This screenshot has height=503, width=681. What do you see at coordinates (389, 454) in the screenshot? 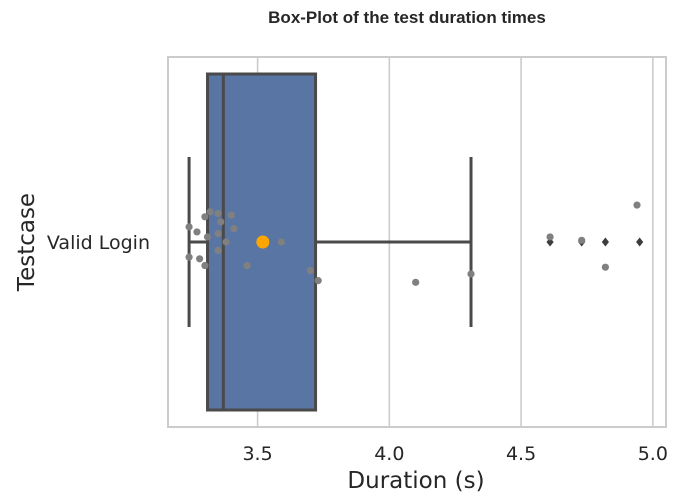
I see `x-tick-label: 4.0` at bounding box center [389, 454].